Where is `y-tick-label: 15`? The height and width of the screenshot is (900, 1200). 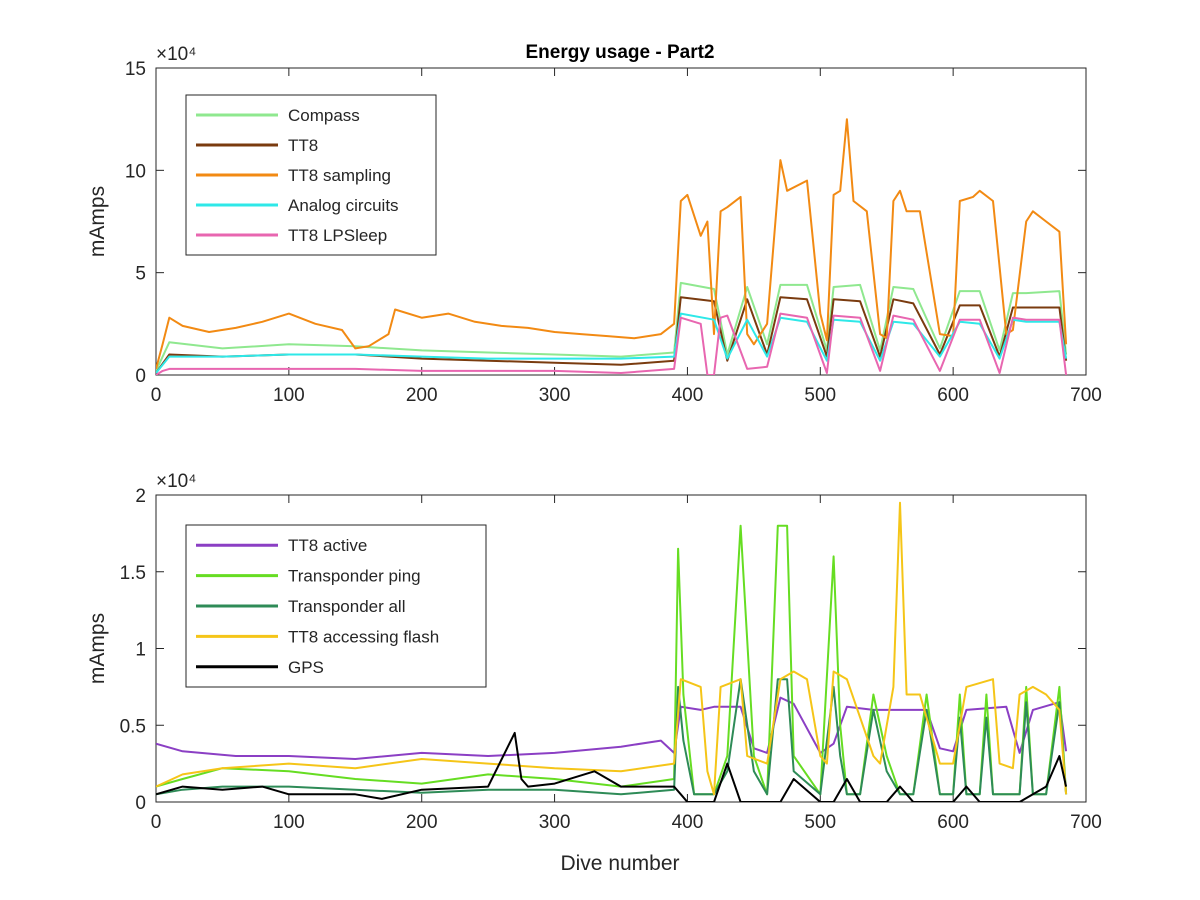 y-tick-label: 15 is located at coordinates (135, 69).